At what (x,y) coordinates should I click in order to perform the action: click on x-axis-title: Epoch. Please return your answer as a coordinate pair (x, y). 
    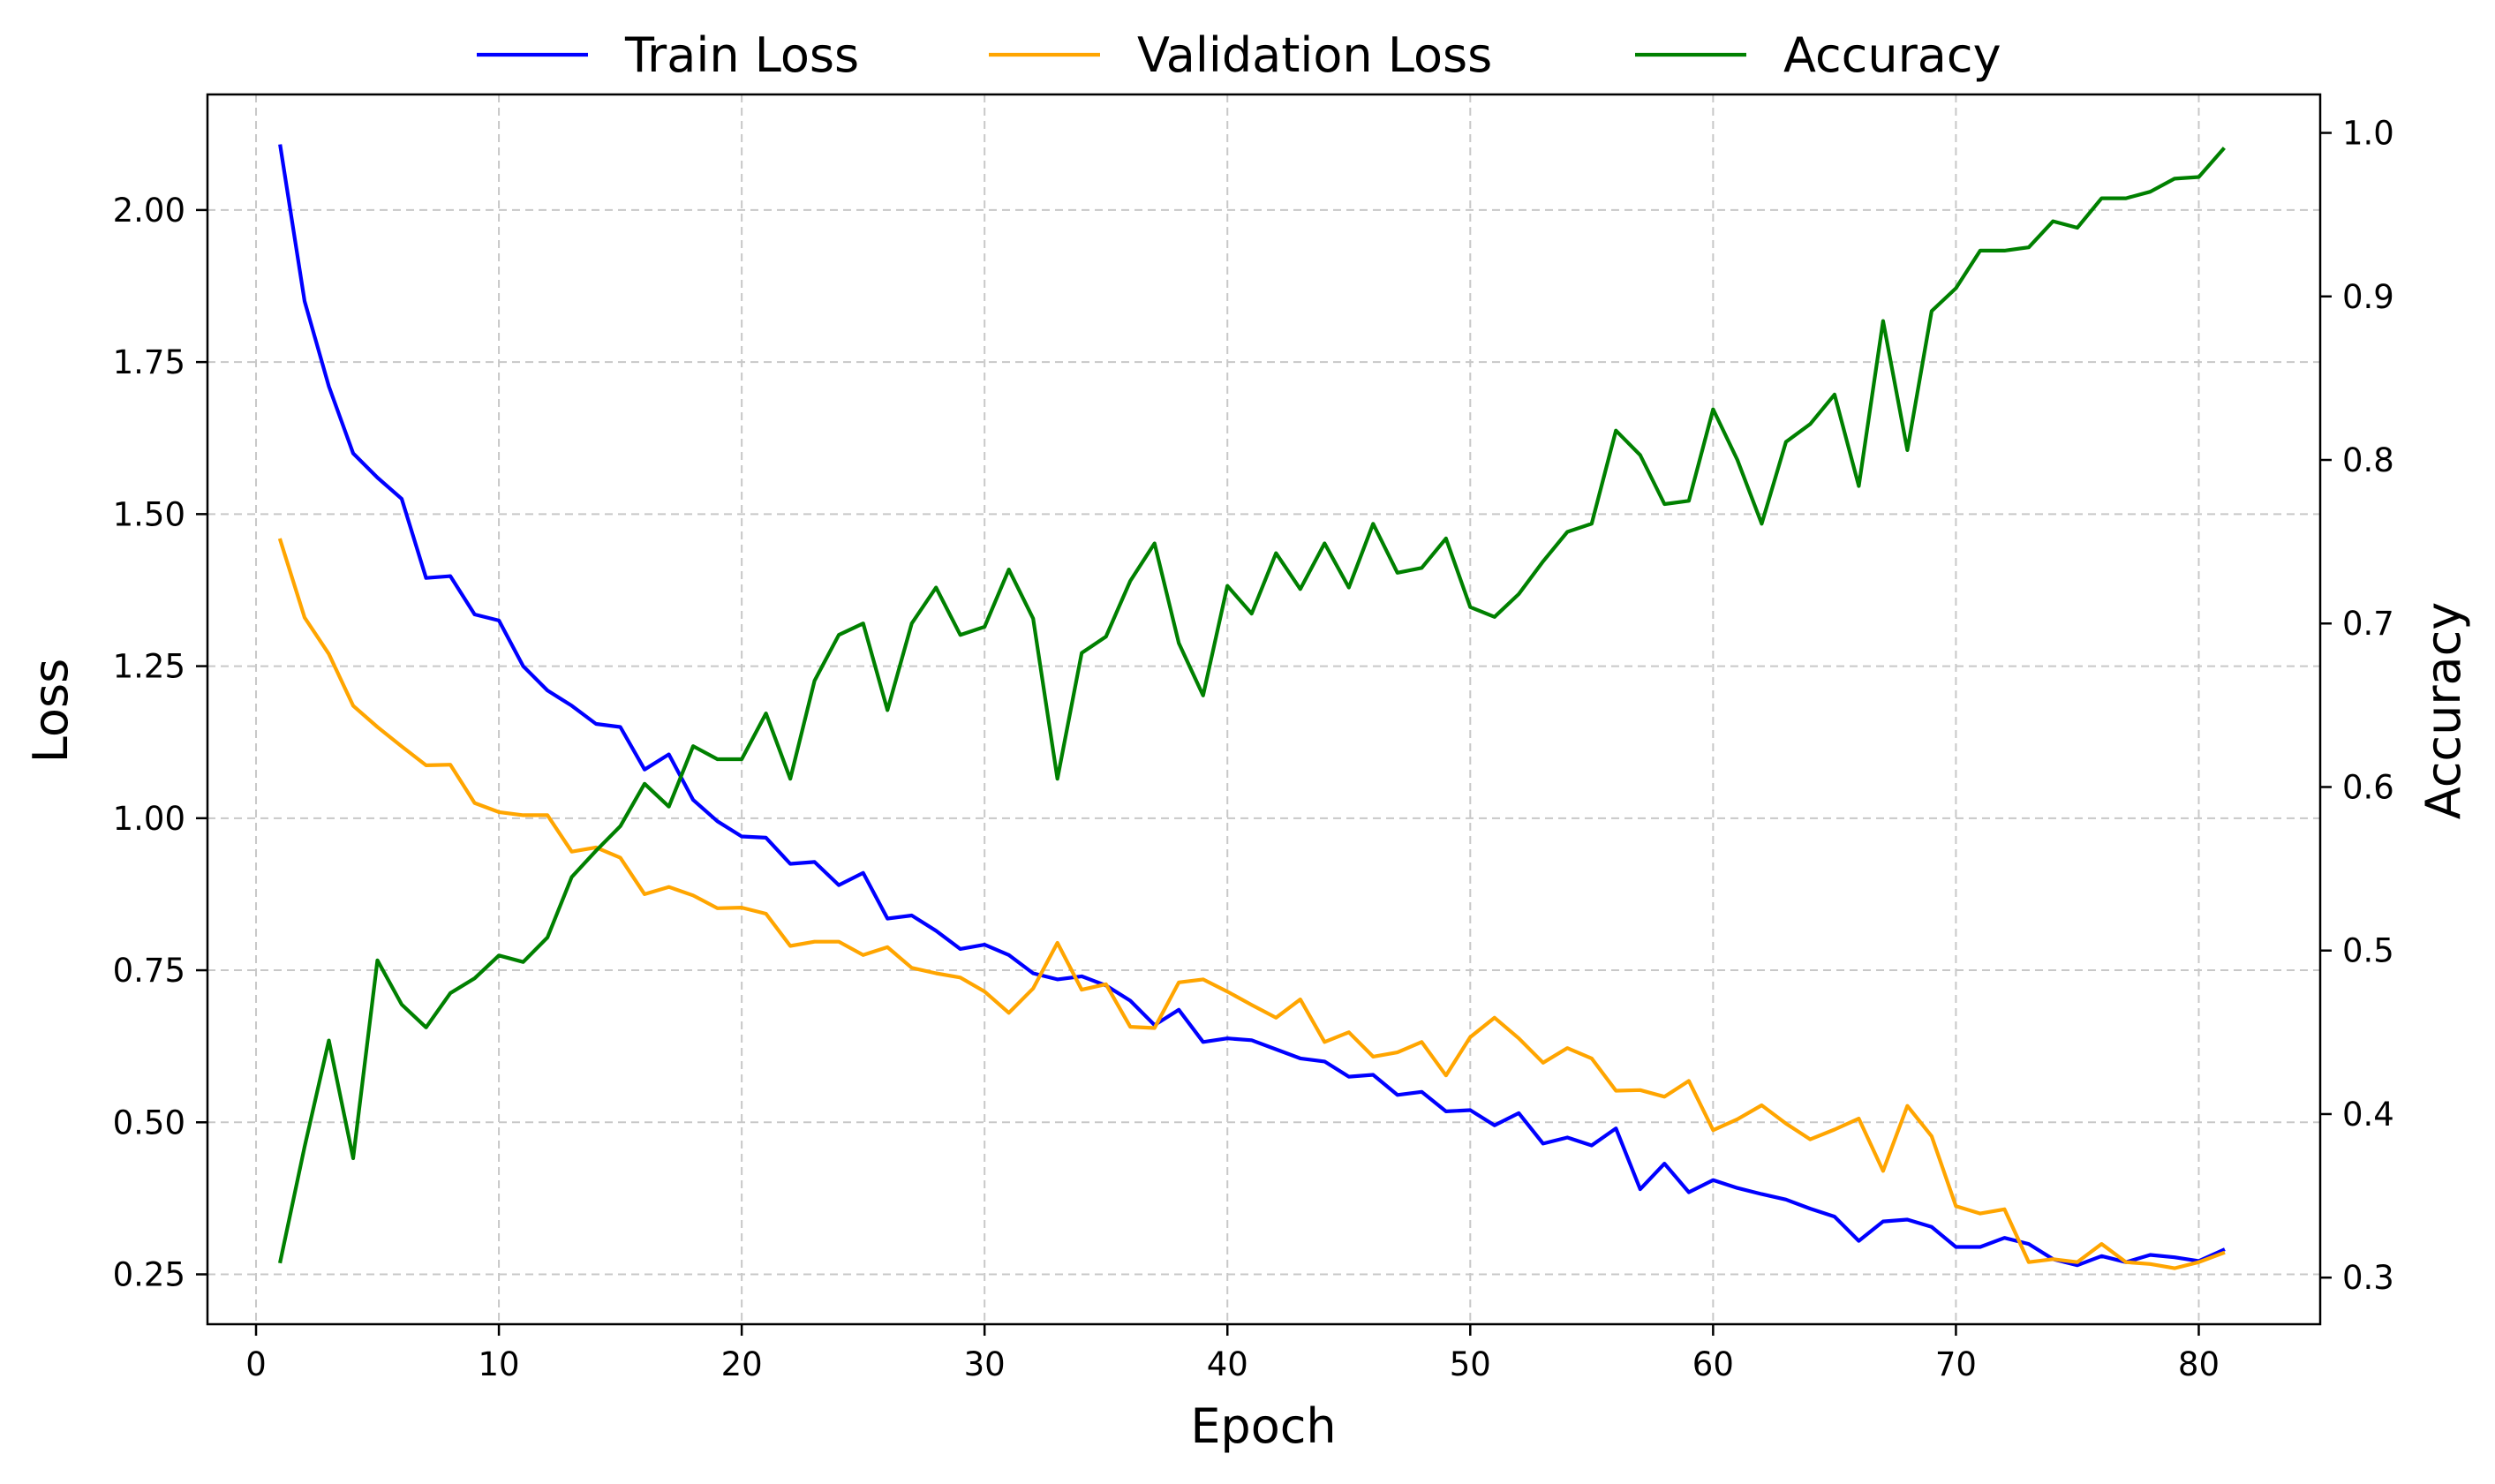
    Looking at the image, I should click on (1263, 1426).